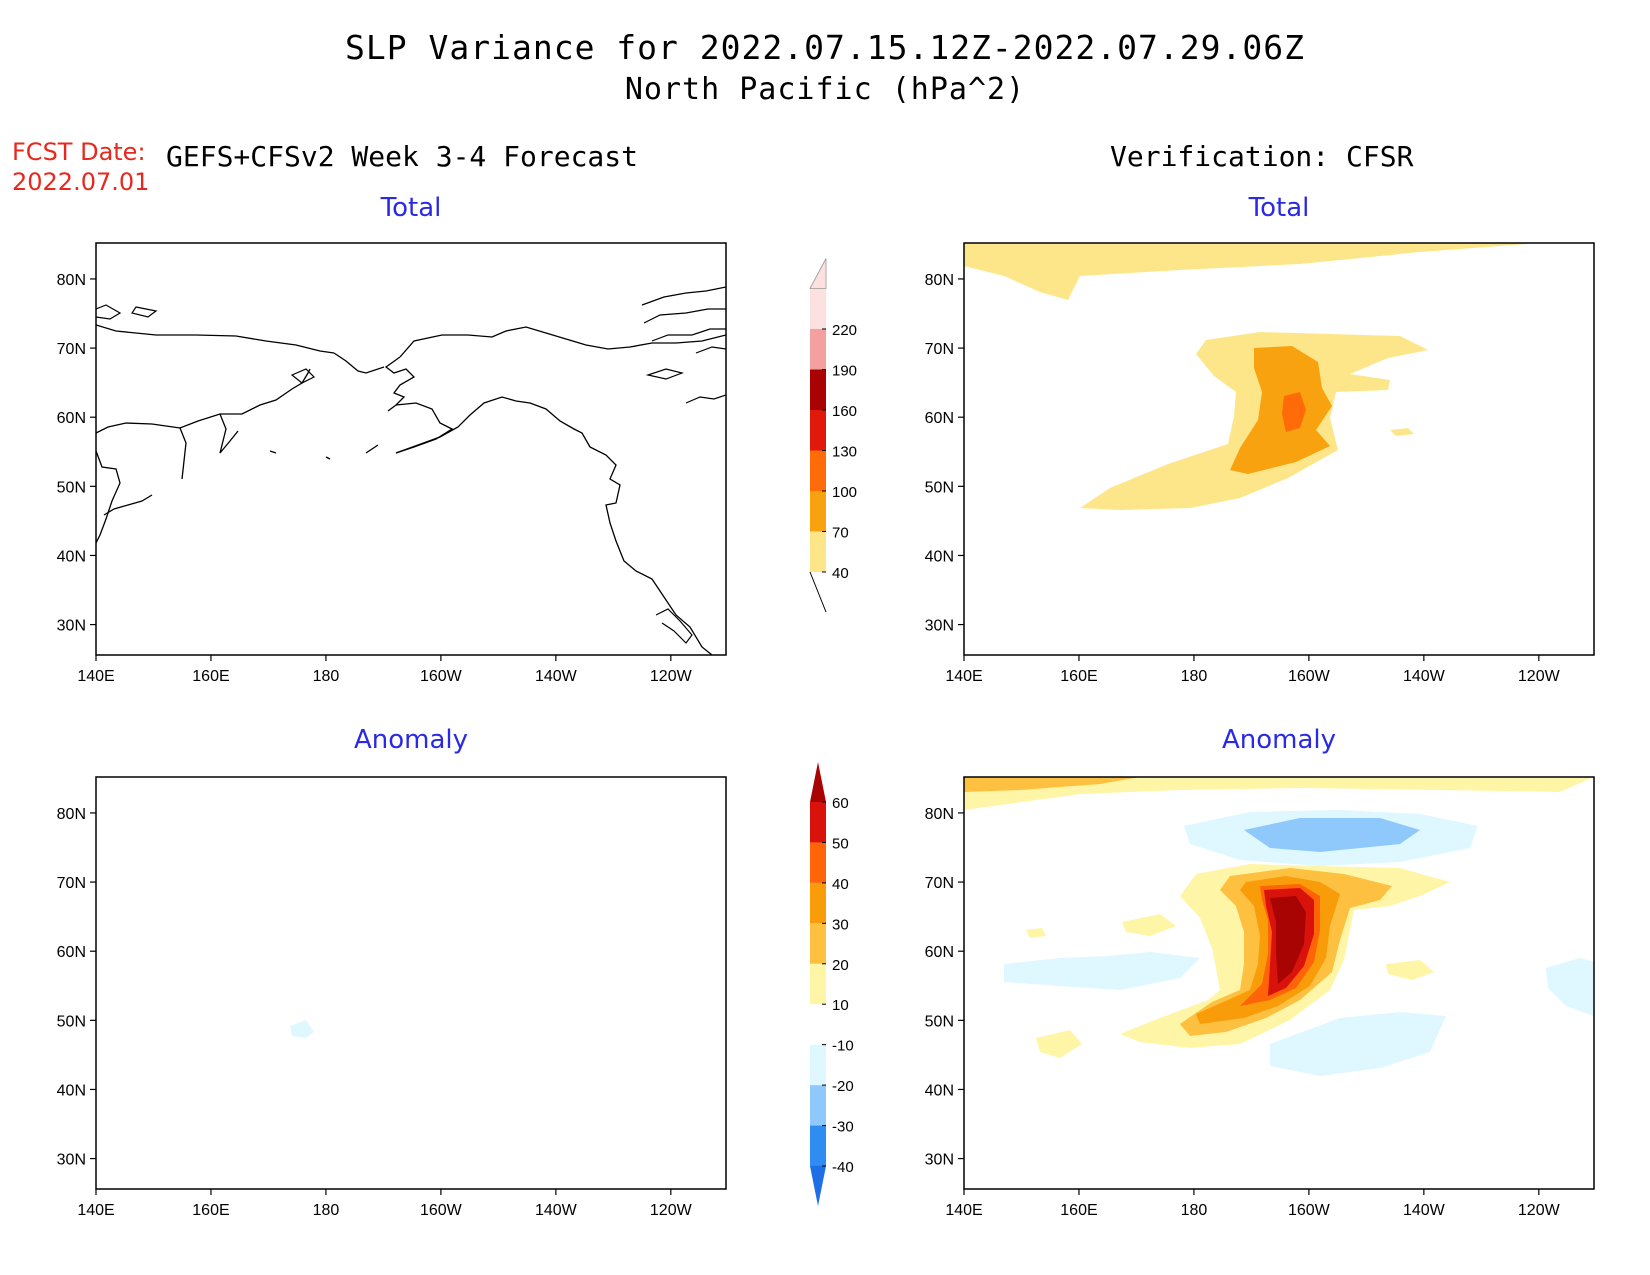 The width and height of the screenshot is (1650, 1275). I want to click on colorbar-label: 50, so click(840, 843).